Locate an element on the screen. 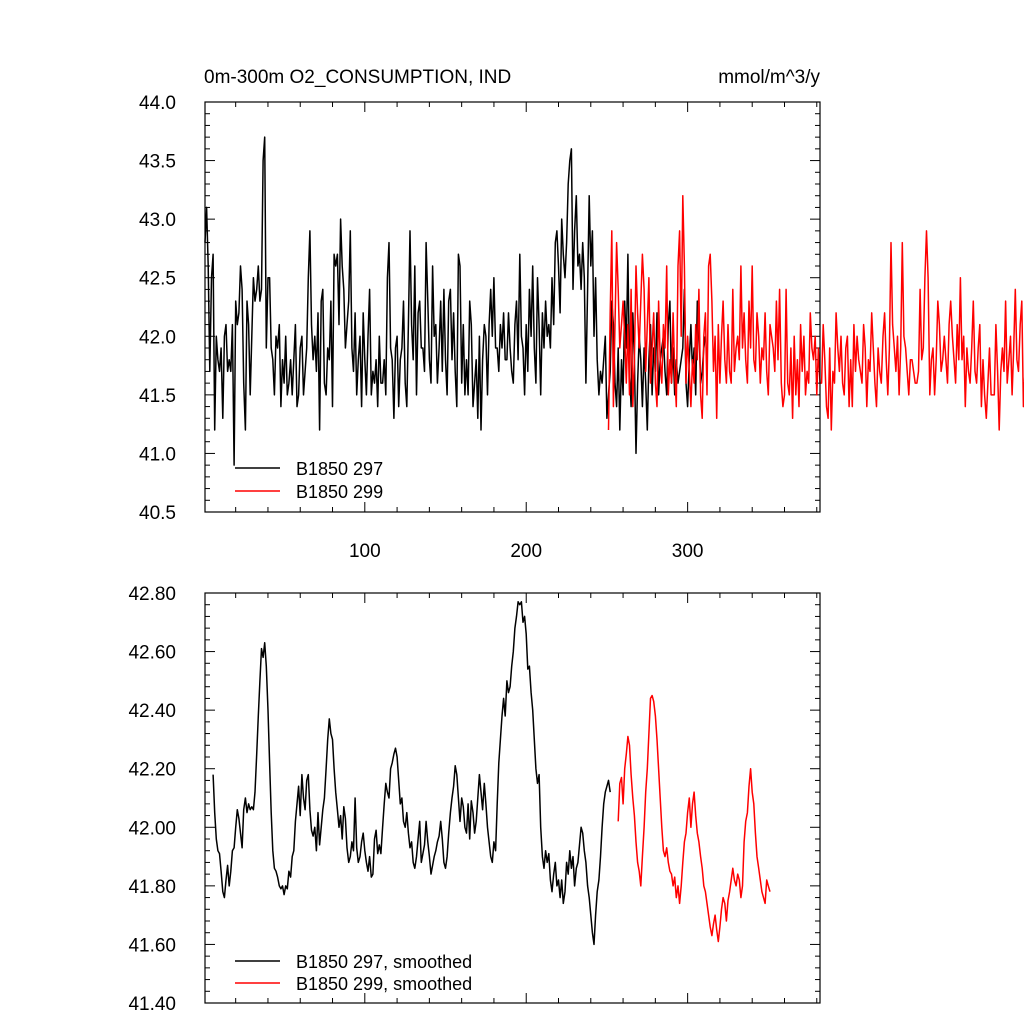 This screenshot has height=1024, width=1024. y-tick-label: 42.0 is located at coordinates (157, 337).